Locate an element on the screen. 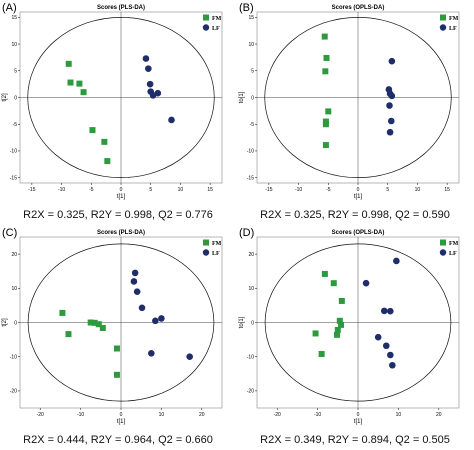  model-stats: R2X = 0.444, R2Y = 0.964, Q2 = 0.660 is located at coordinates (118, 440).